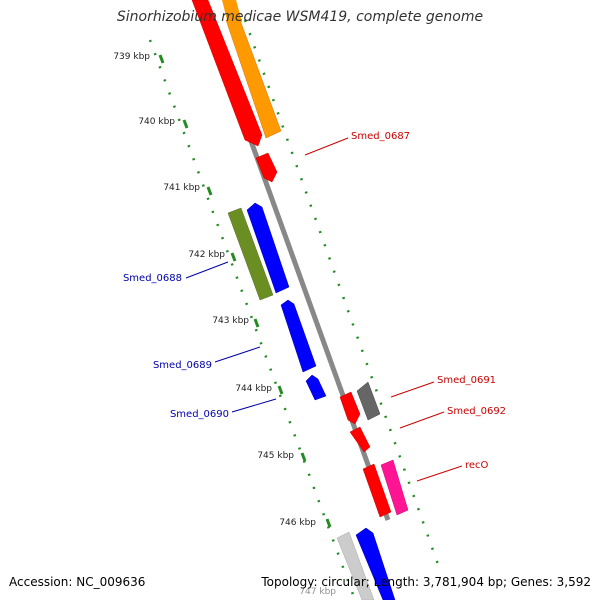  I want to click on gene-label-smed-0692: Smed_0692, so click(476, 411).